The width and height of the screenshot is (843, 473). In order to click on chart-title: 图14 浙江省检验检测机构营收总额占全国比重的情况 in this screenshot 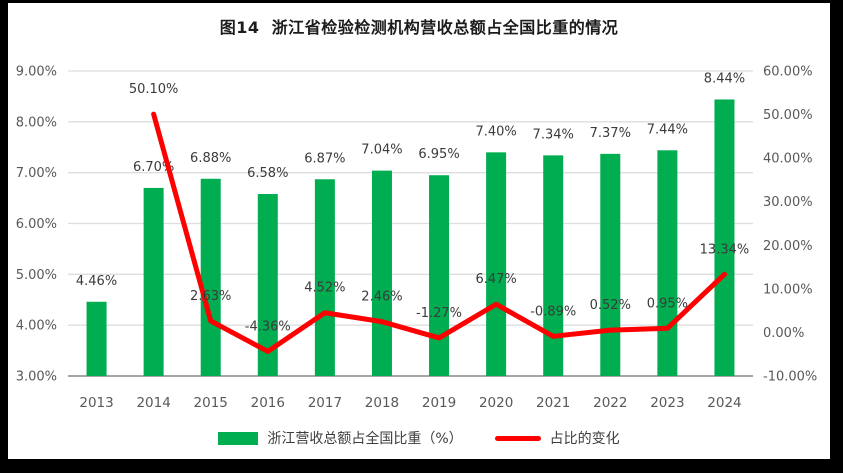, I will do `click(419, 27)`.